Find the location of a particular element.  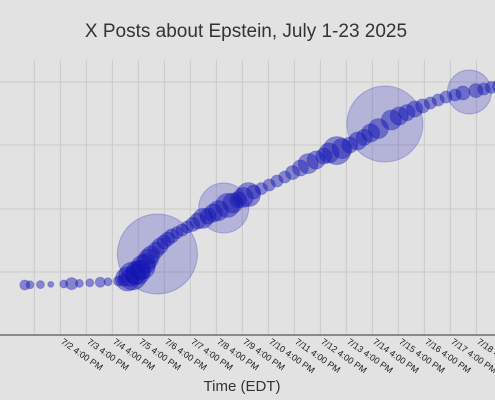

chart-title: X Posts about Epstein, July 1-23 2025 is located at coordinates (246, 31).